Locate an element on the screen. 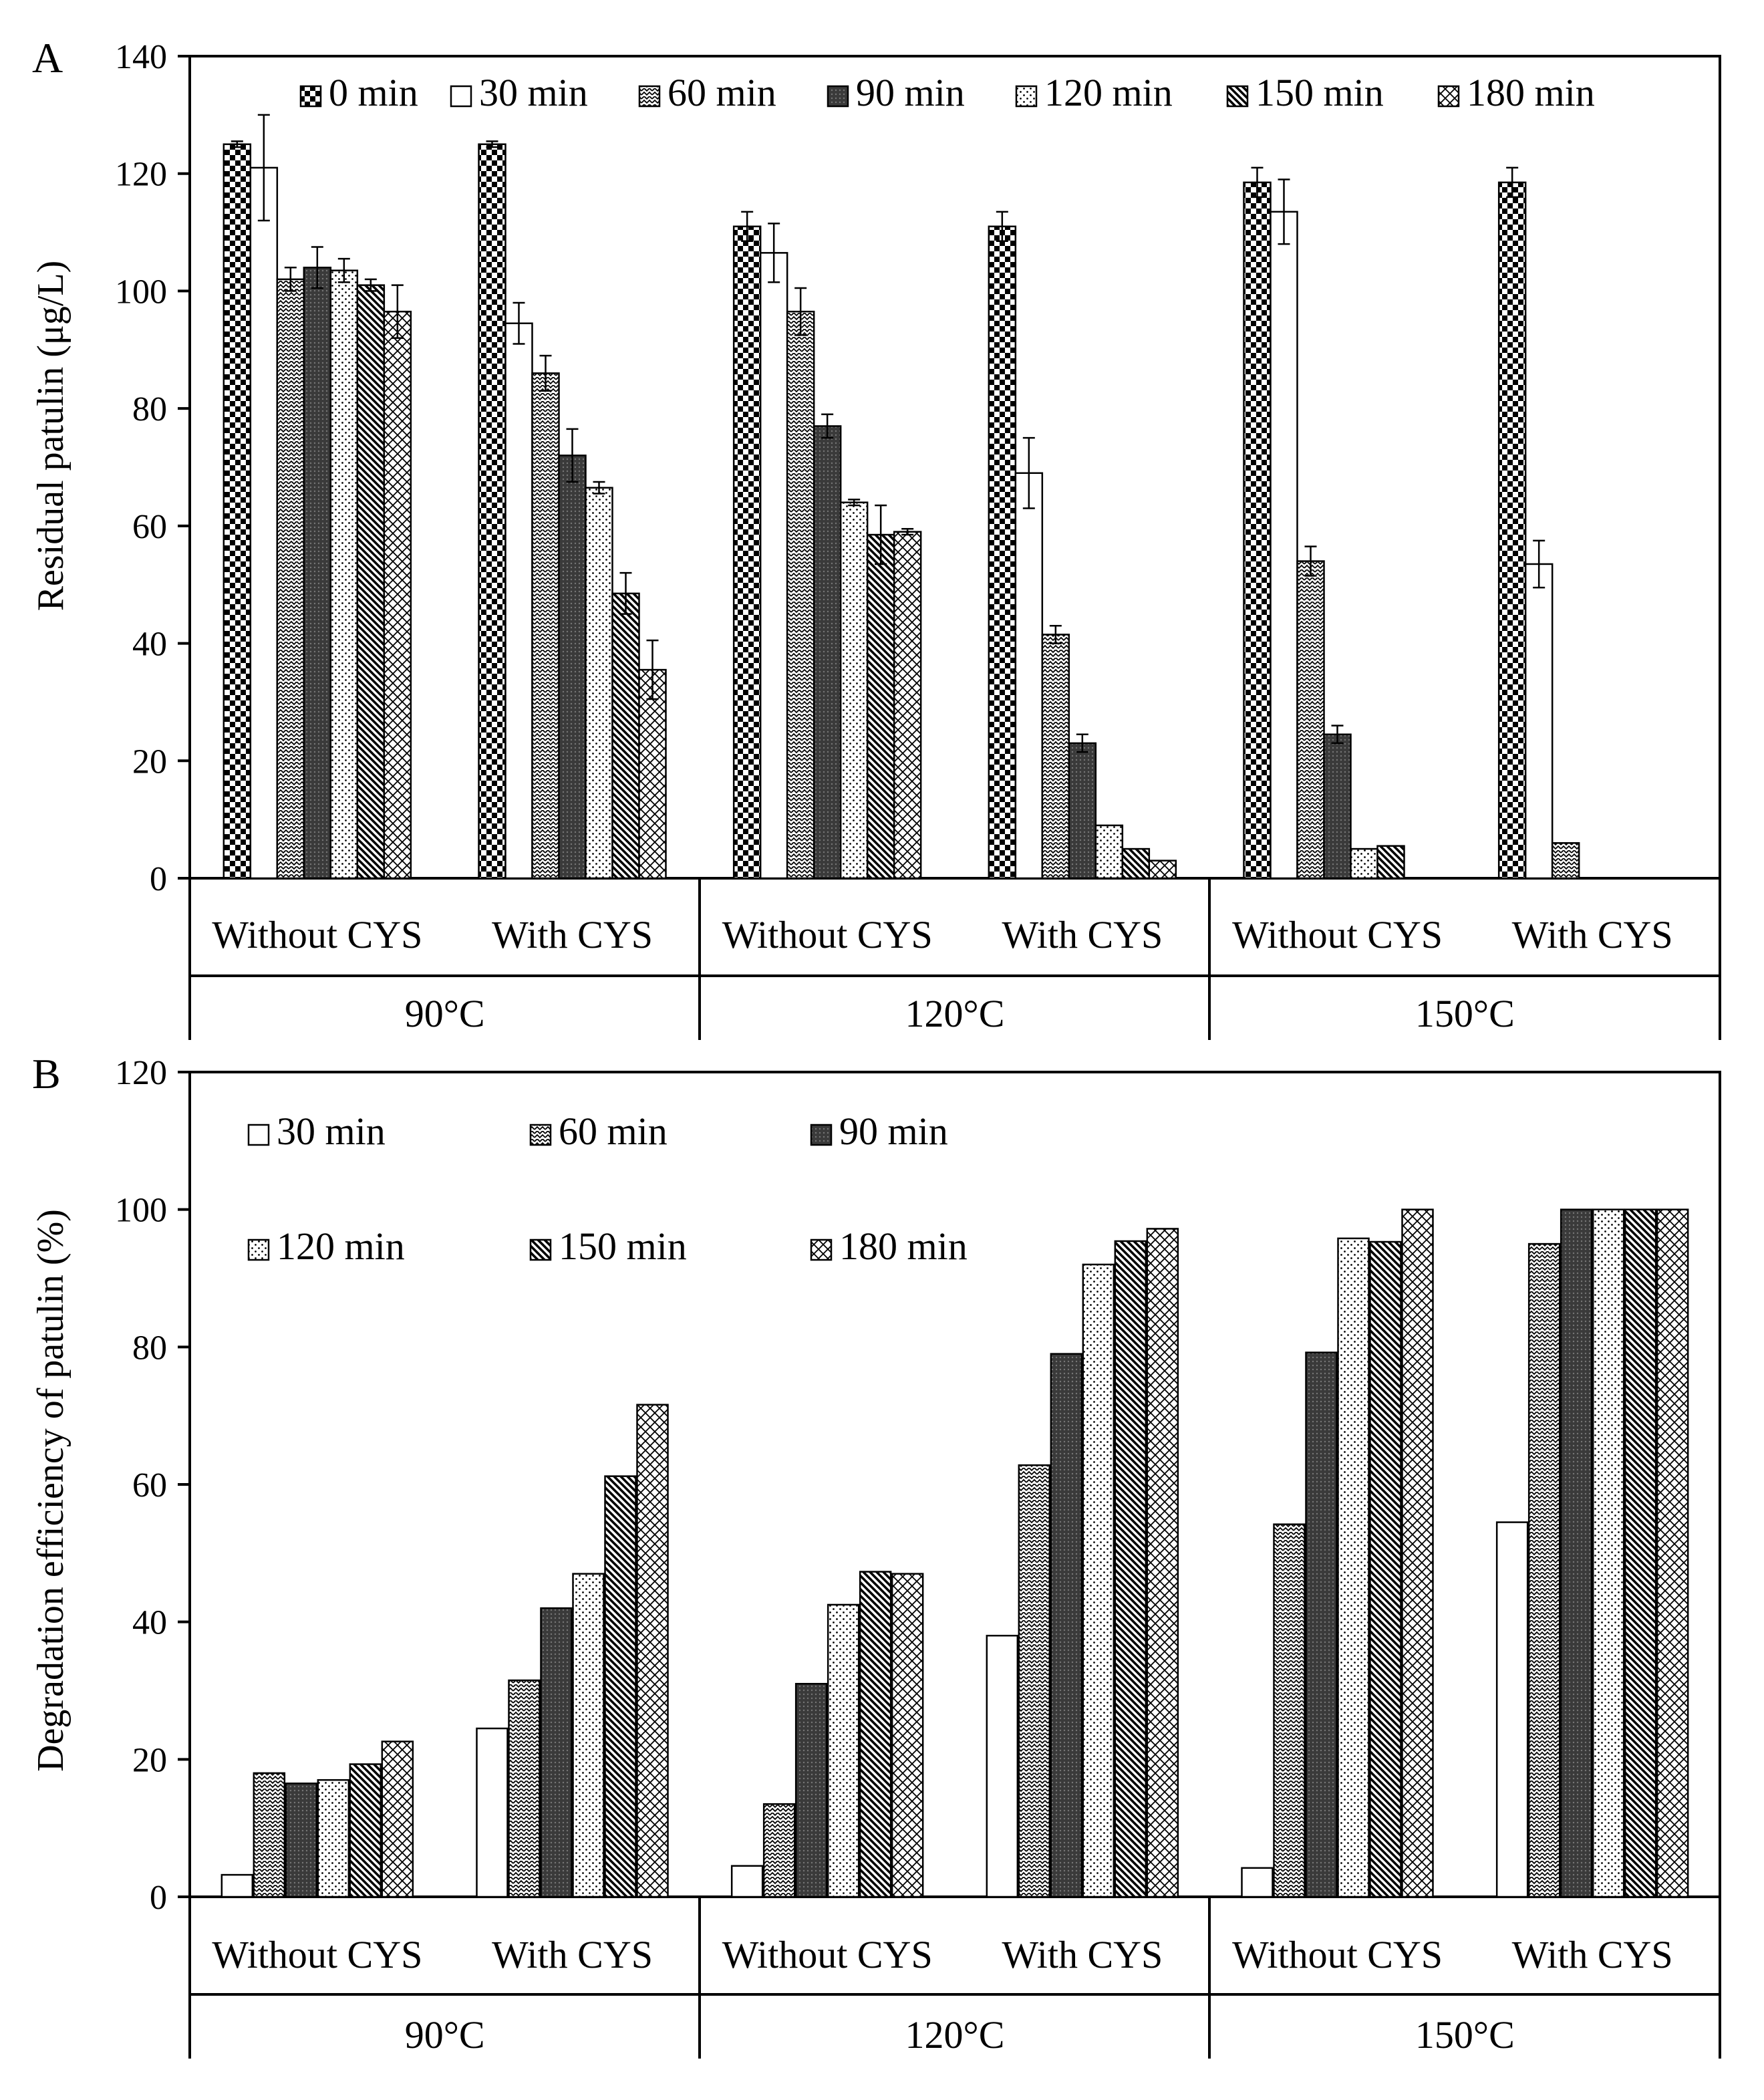 The image size is (1764, 2100). panel-b-legend: 30 min 60 min 90 min 120 min 150 min 180 min is located at coordinates (608, 1188).